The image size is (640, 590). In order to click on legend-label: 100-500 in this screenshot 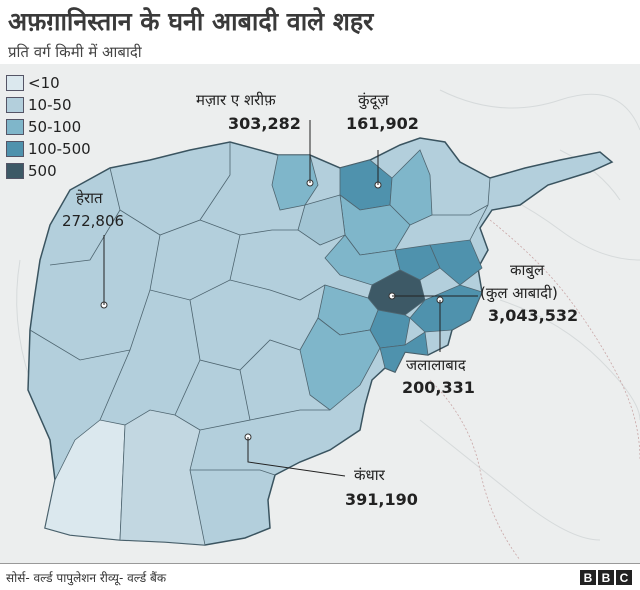, I will do `click(59, 149)`.